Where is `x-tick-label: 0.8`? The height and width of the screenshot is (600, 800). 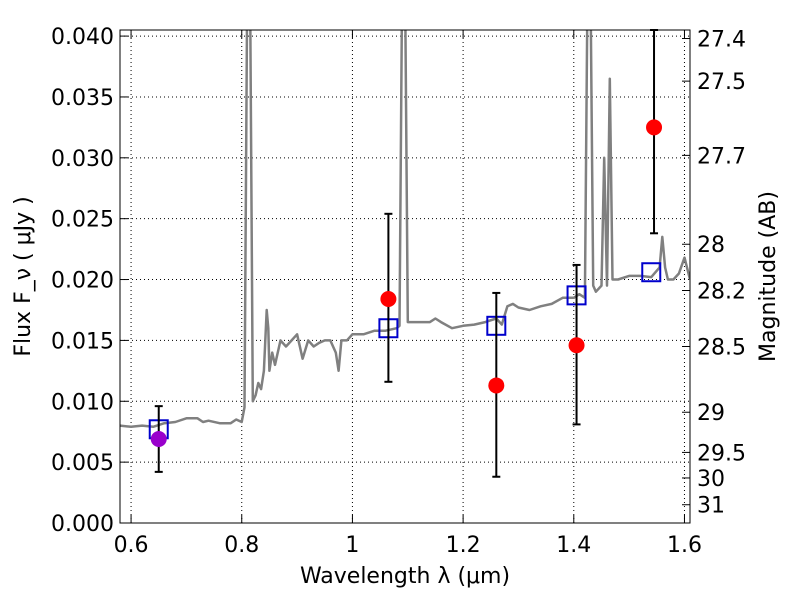
x-tick-label: 0.8 is located at coordinates (241, 545).